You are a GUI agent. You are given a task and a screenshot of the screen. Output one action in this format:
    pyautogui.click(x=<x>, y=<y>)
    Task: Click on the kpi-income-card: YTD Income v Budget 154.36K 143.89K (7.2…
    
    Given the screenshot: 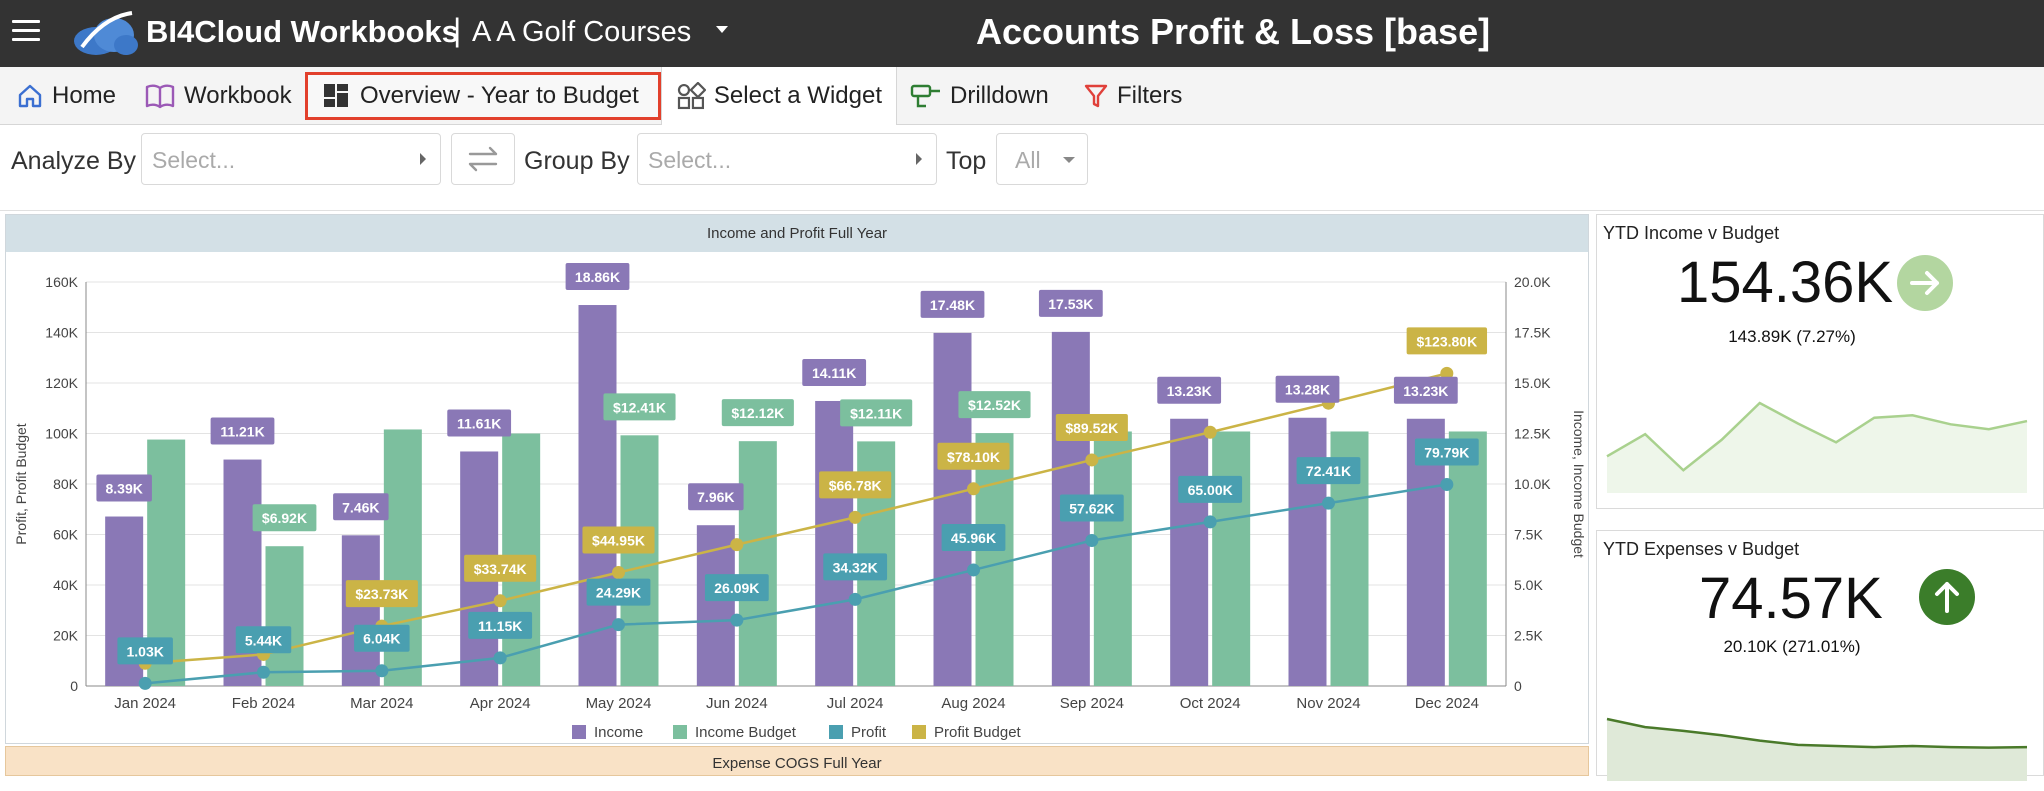 What is the action you would take?
    pyautogui.click(x=1820, y=361)
    